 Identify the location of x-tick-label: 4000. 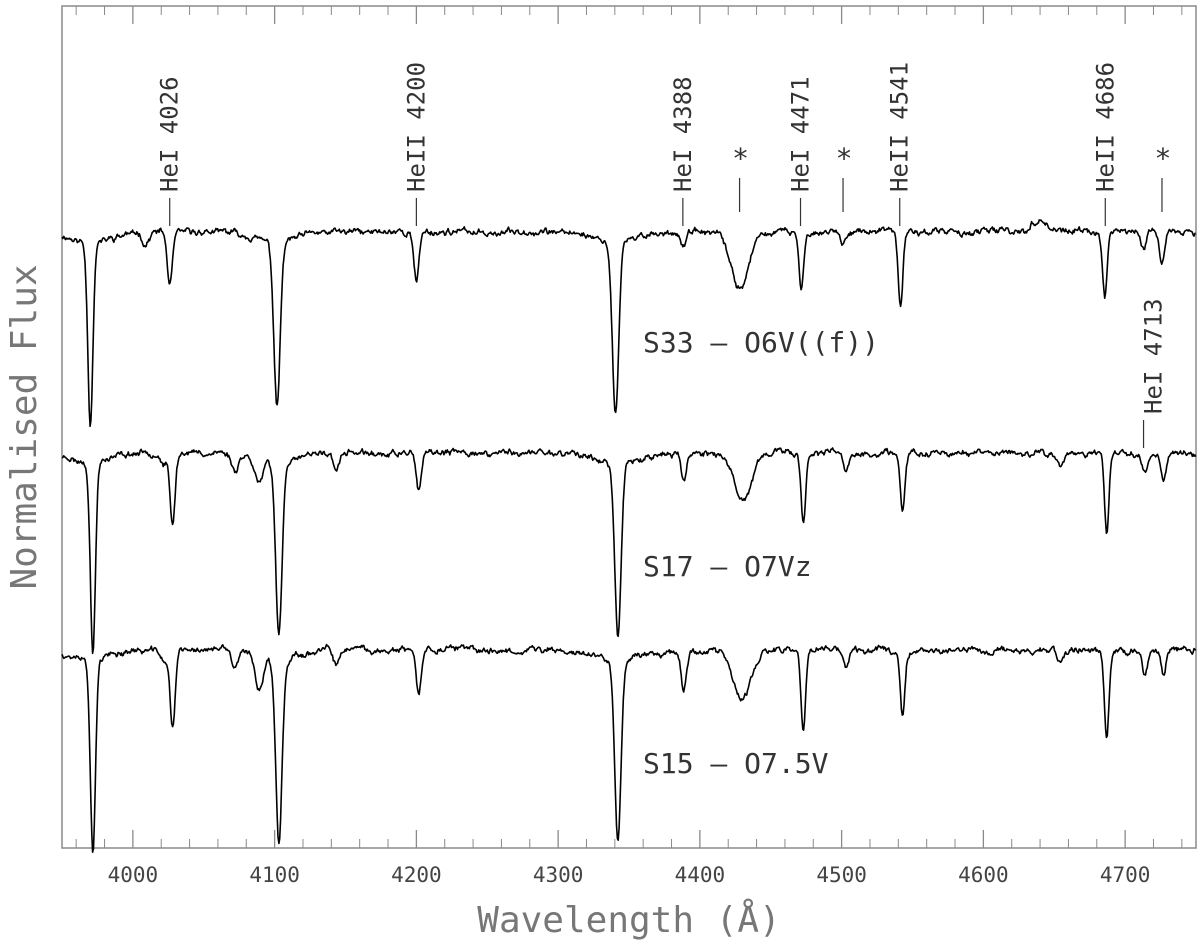
(133, 875).